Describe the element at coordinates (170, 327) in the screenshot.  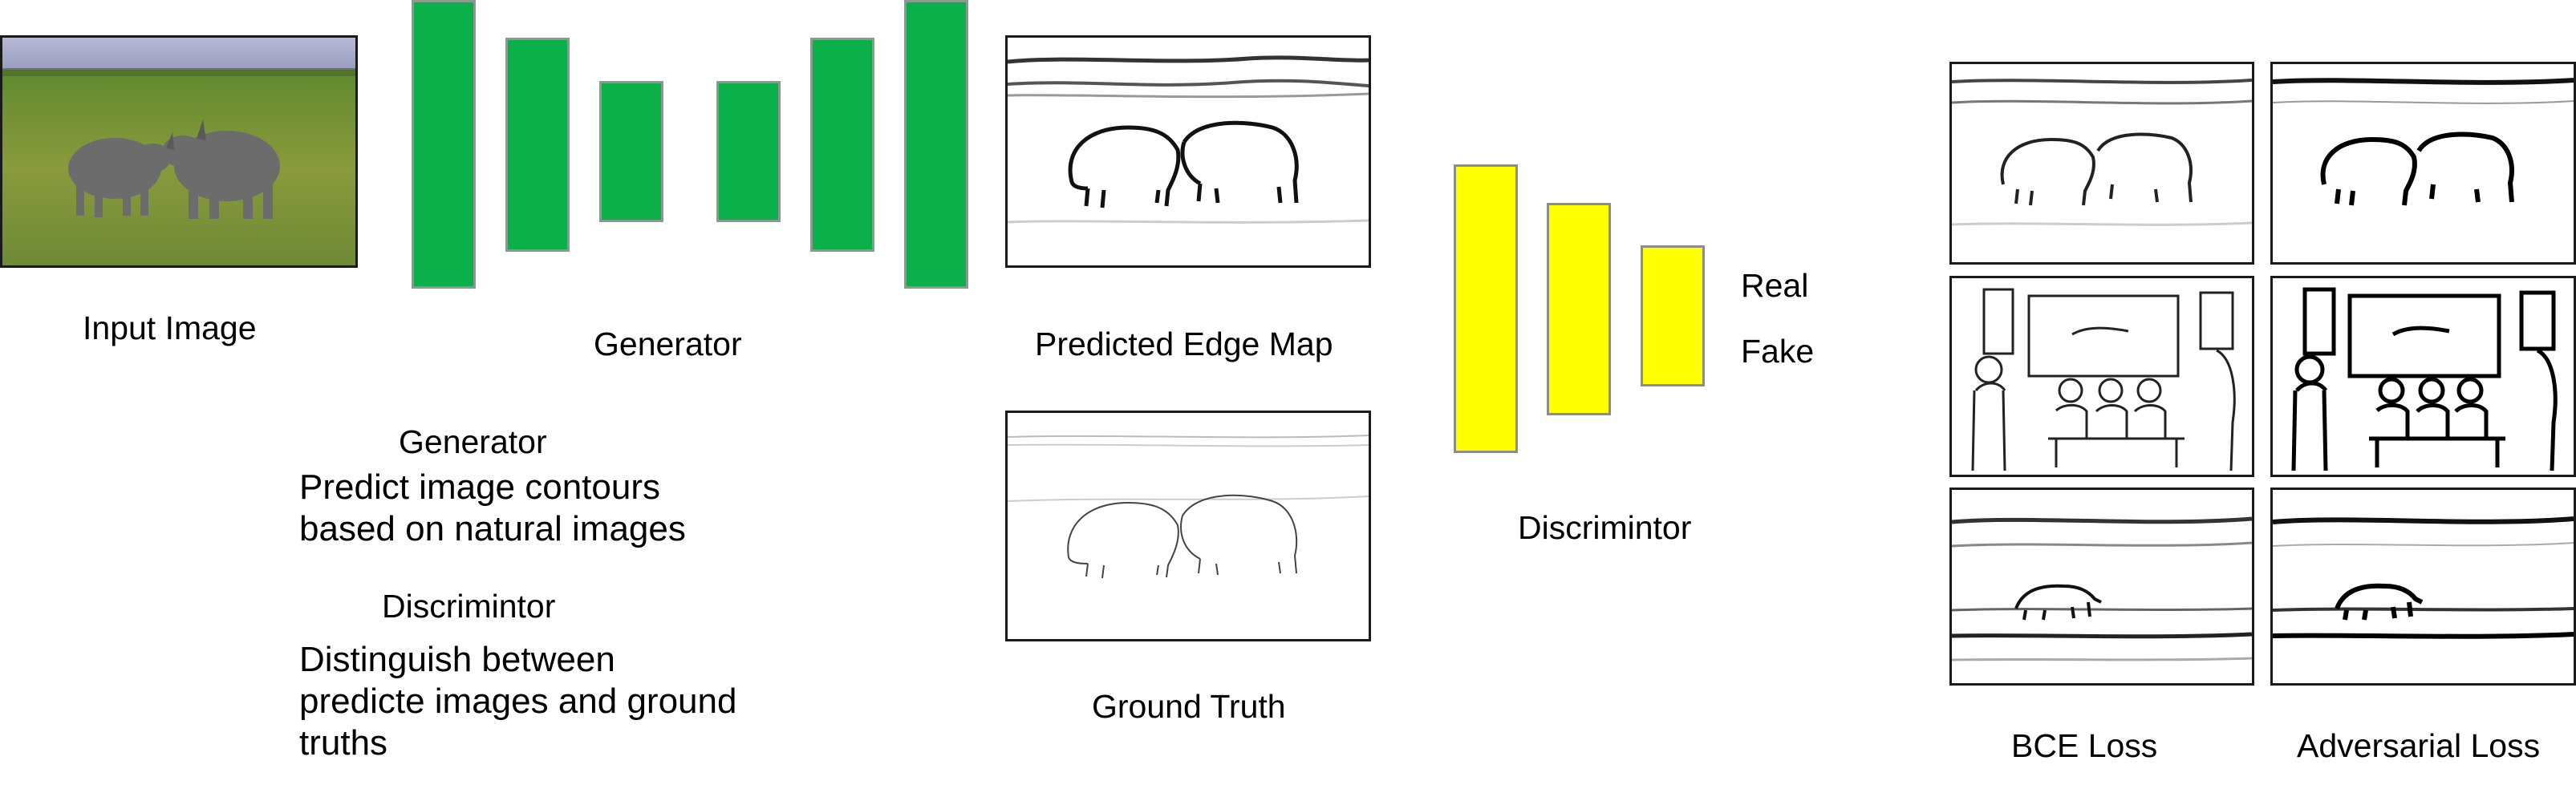
I see `input-image-label: Input Image` at that location.